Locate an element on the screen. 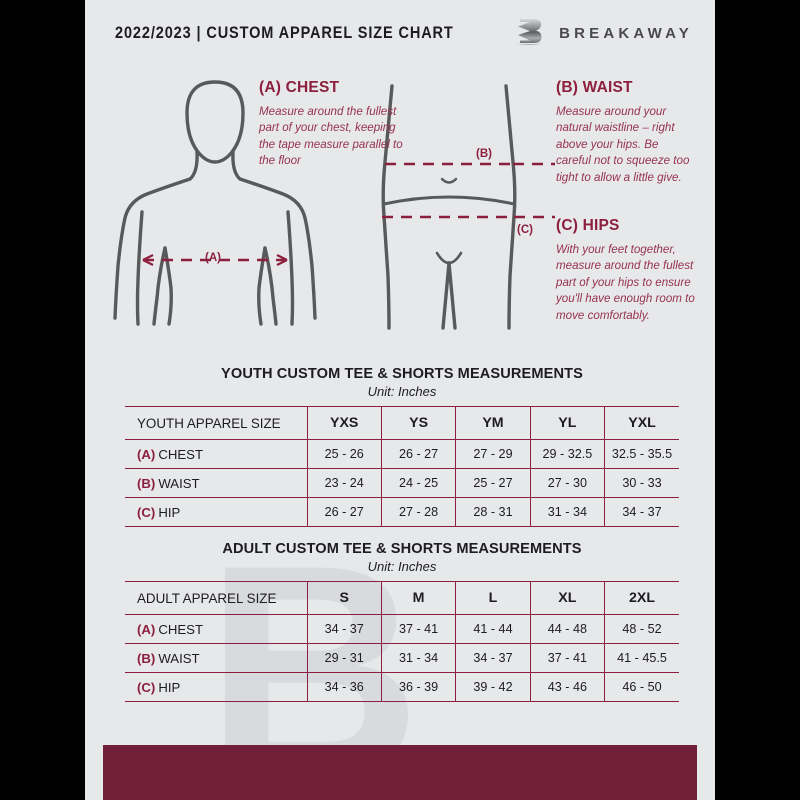  youth-row-waist-label: (B) WAIST is located at coordinates (216, 483).